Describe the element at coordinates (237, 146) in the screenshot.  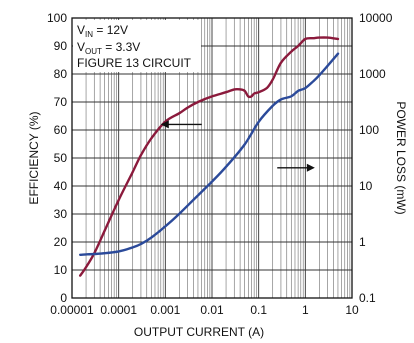
I see `axis-arrows` at that location.